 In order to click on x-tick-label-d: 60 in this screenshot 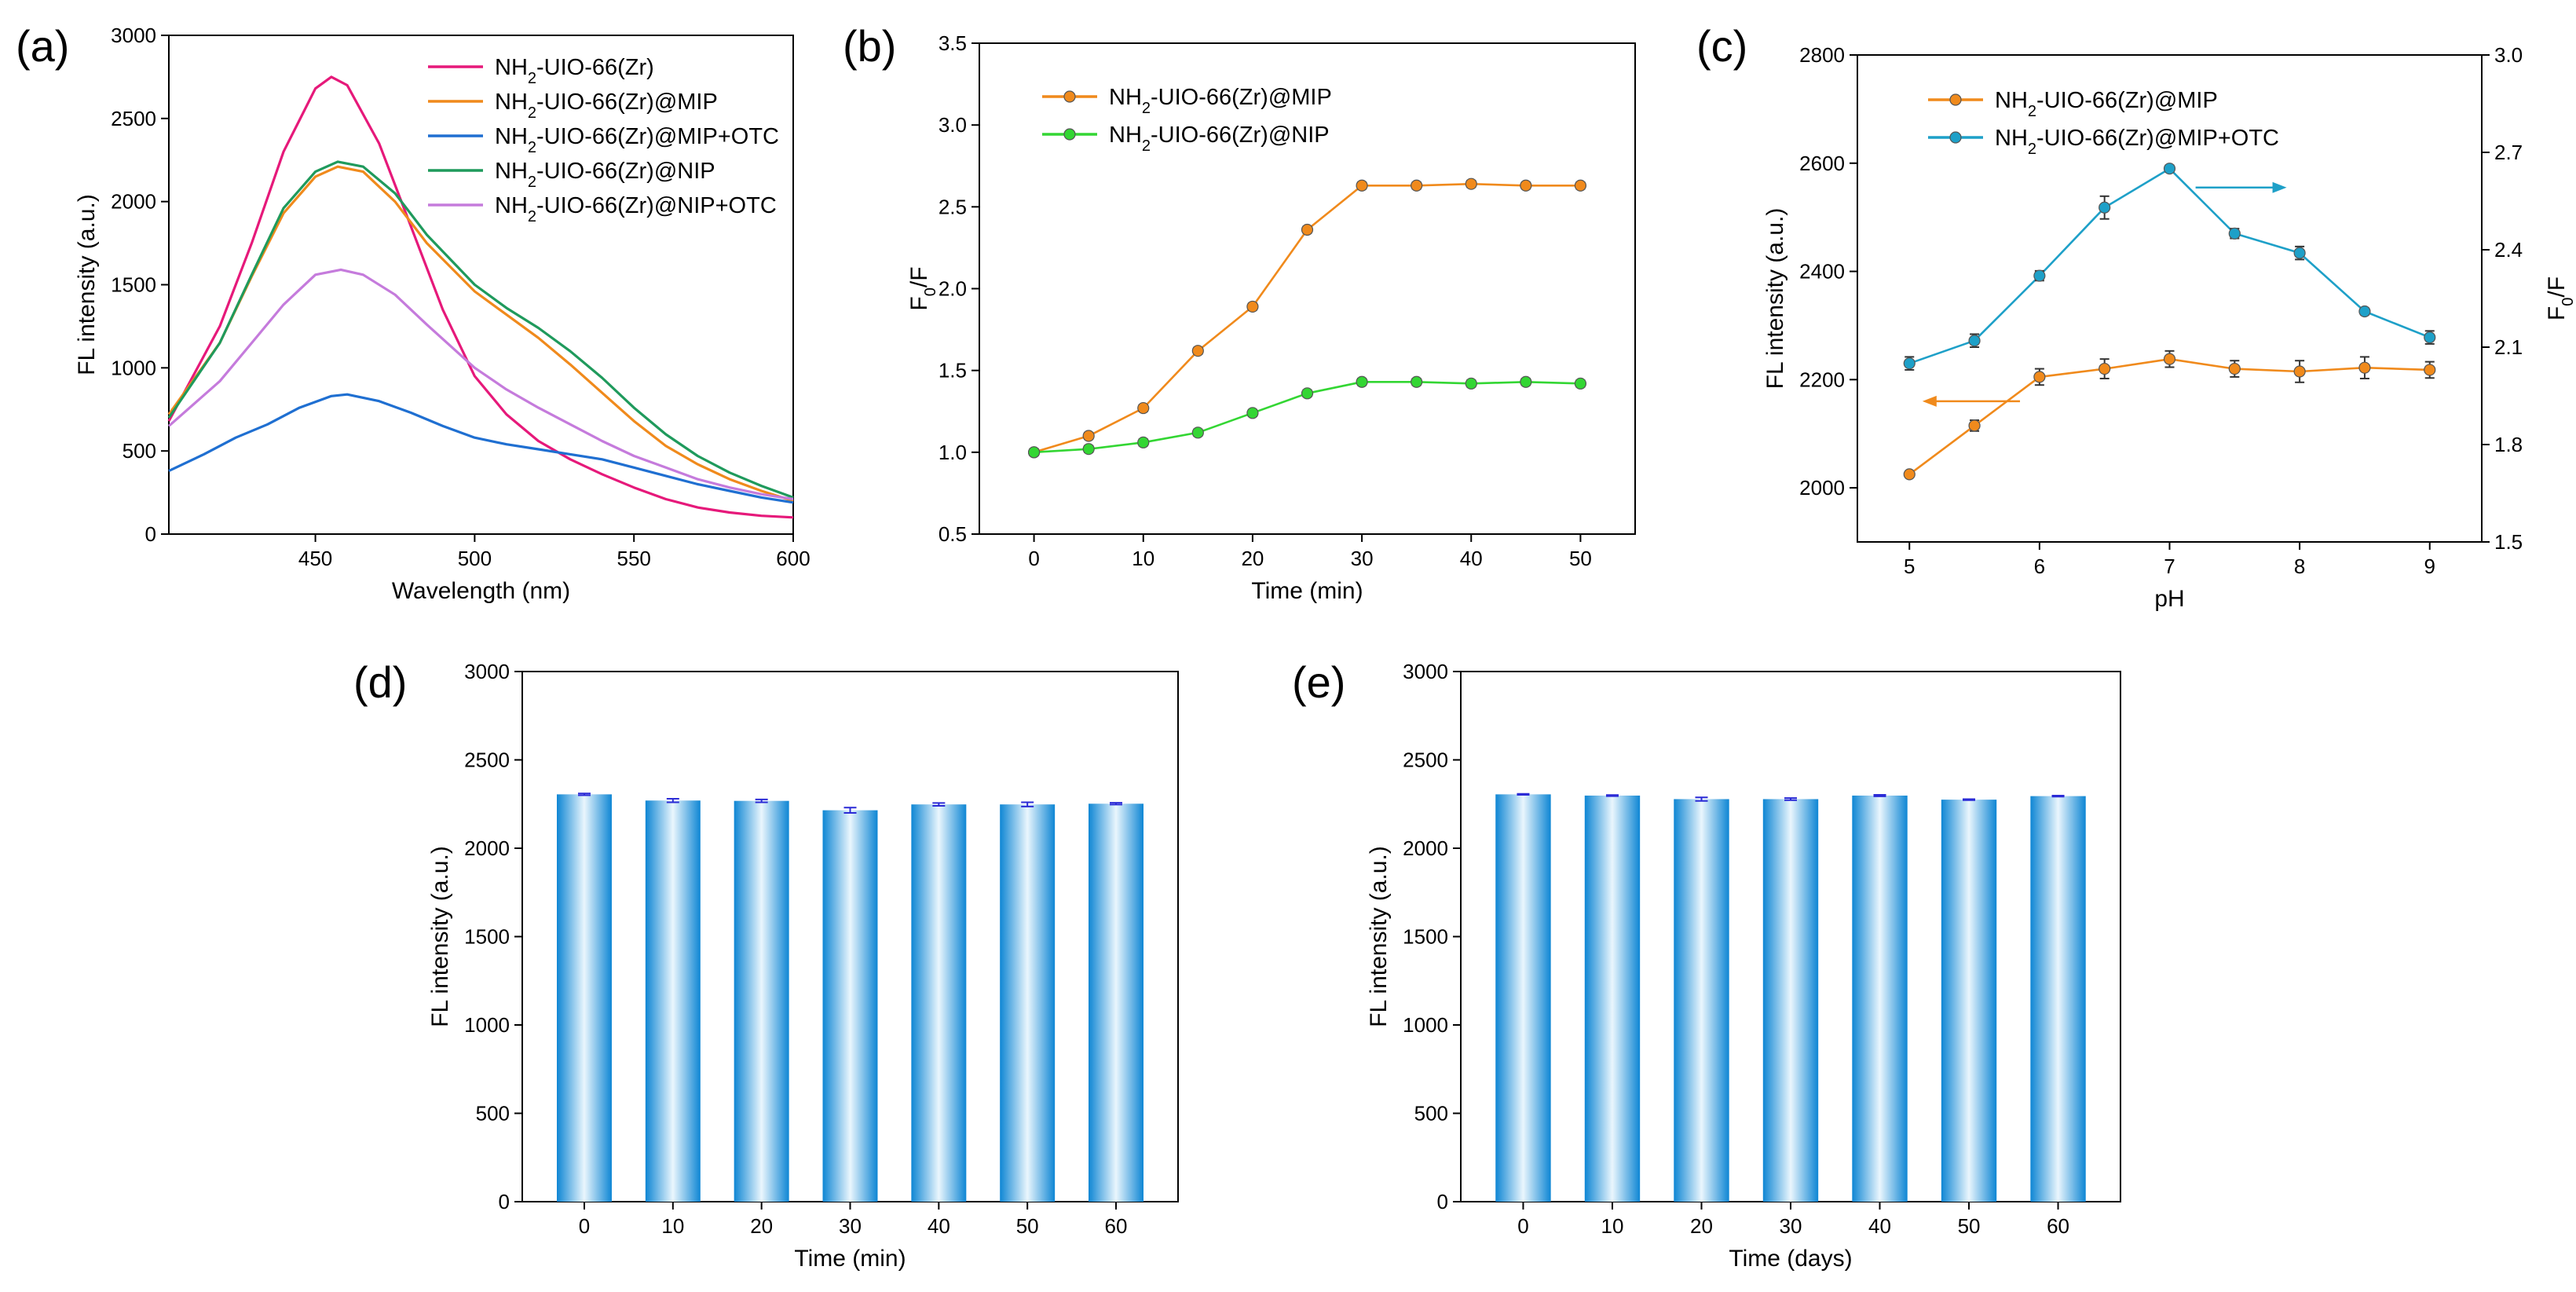, I will do `click(1116, 1226)`.